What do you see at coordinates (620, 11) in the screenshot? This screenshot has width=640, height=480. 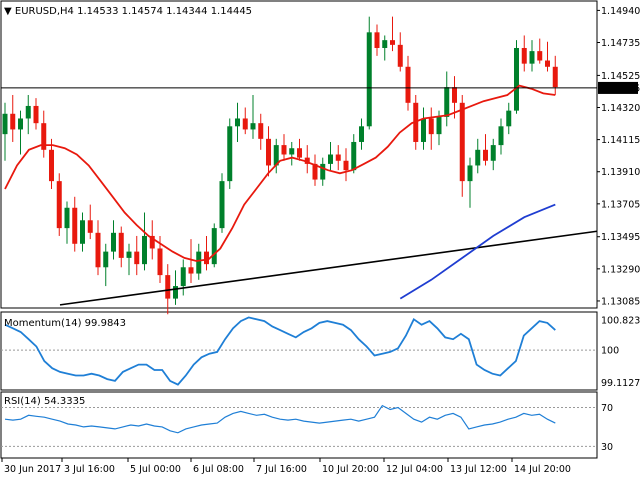 I see `price-tick-label: 1.14940` at bounding box center [620, 11].